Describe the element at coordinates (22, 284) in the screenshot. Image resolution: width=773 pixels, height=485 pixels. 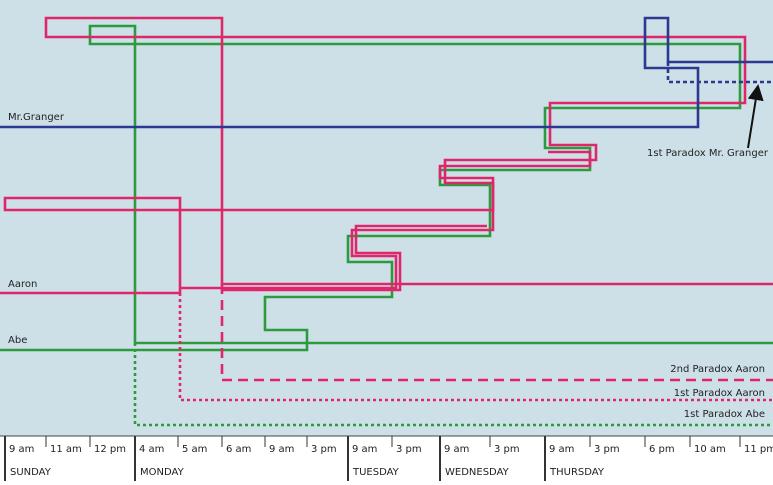
I see `line-label: Aaron` at that location.